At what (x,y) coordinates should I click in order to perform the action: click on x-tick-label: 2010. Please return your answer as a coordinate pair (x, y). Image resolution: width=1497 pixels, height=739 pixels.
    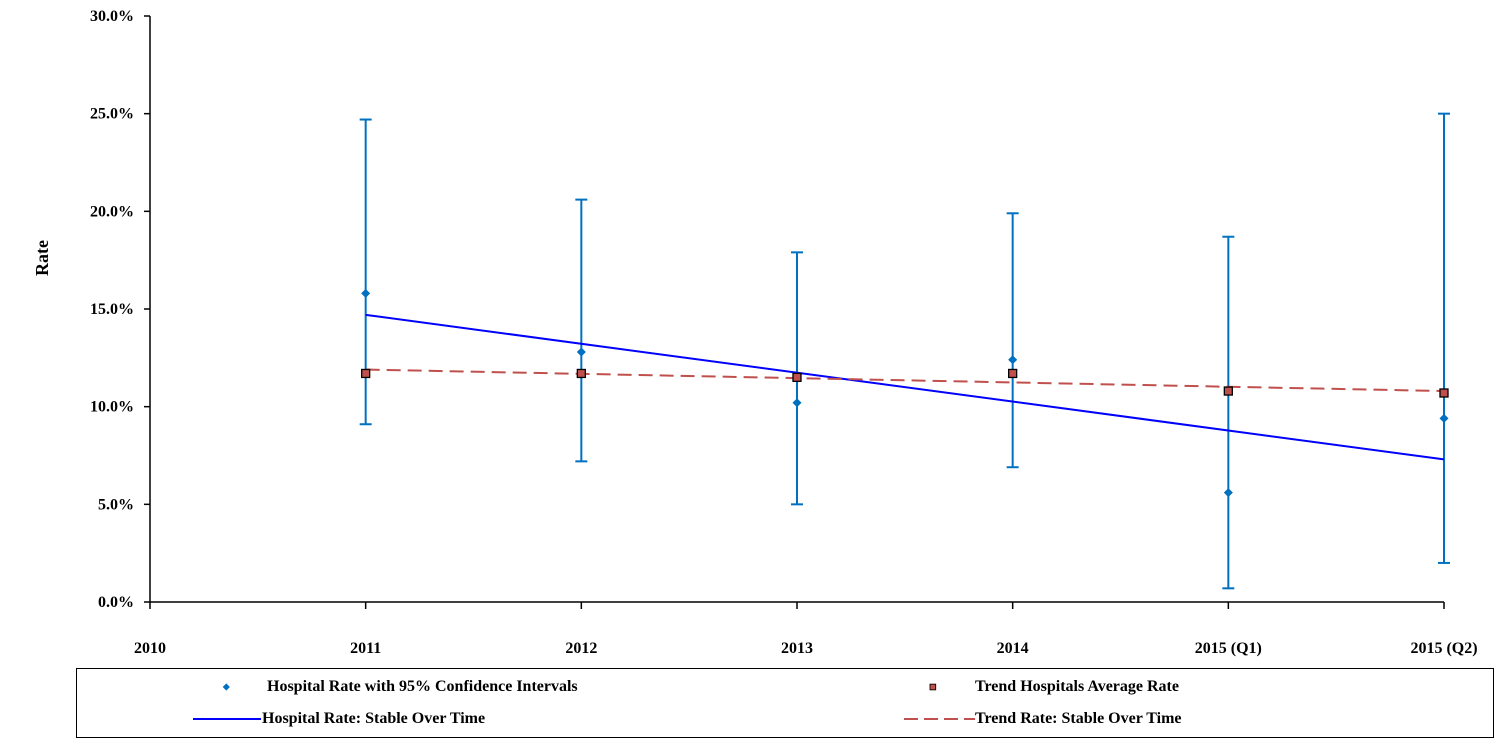
    Looking at the image, I should click on (150, 648).